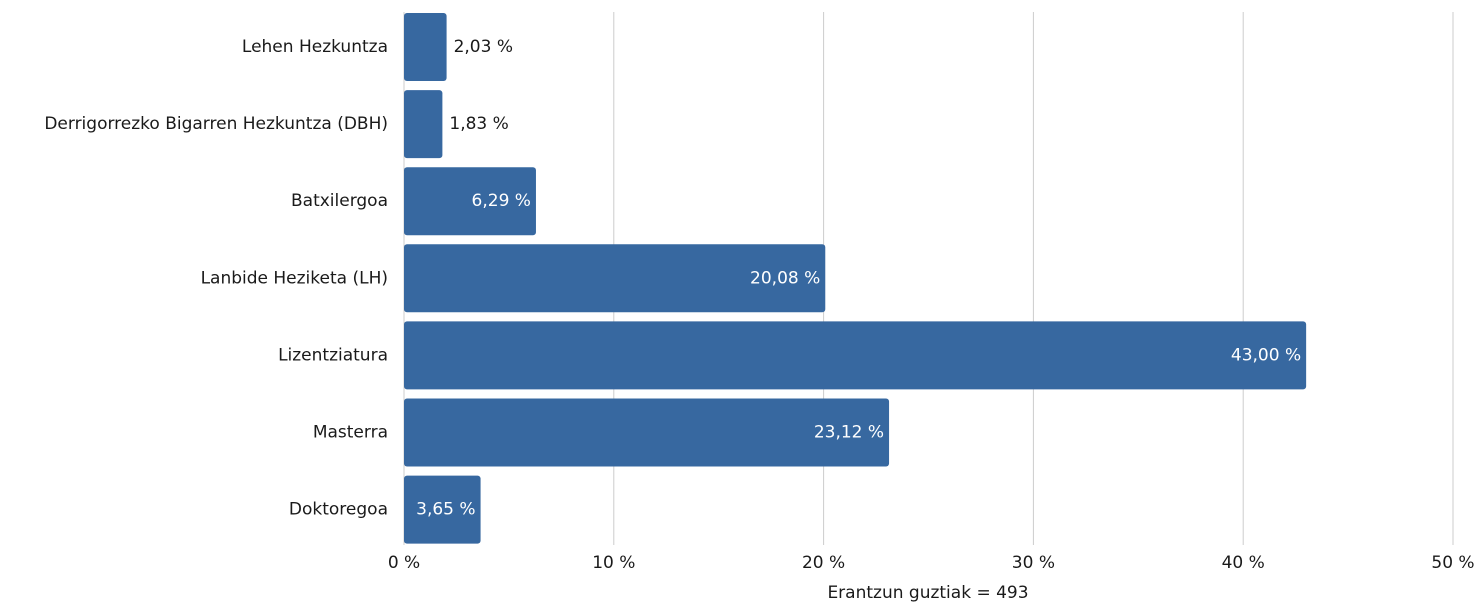 This screenshot has width=1481, height=604. Describe the element at coordinates (785, 278) in the screenshot. I see `value-label: 20,08 %` at that location.